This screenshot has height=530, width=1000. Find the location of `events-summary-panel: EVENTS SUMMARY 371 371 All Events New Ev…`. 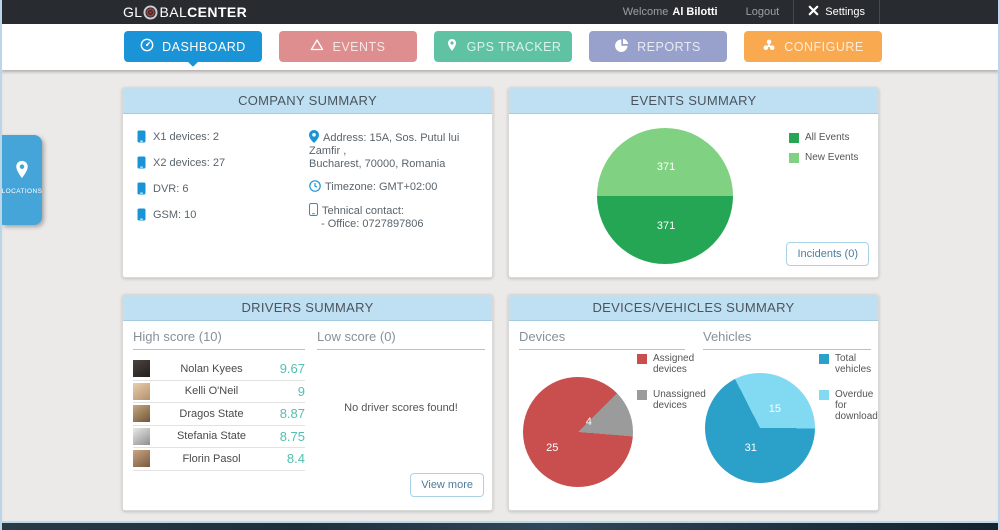

events-summary-panel: EVENTS SUMMARY 371 371 All Events New Ev… is located at coordinates (693, 182).